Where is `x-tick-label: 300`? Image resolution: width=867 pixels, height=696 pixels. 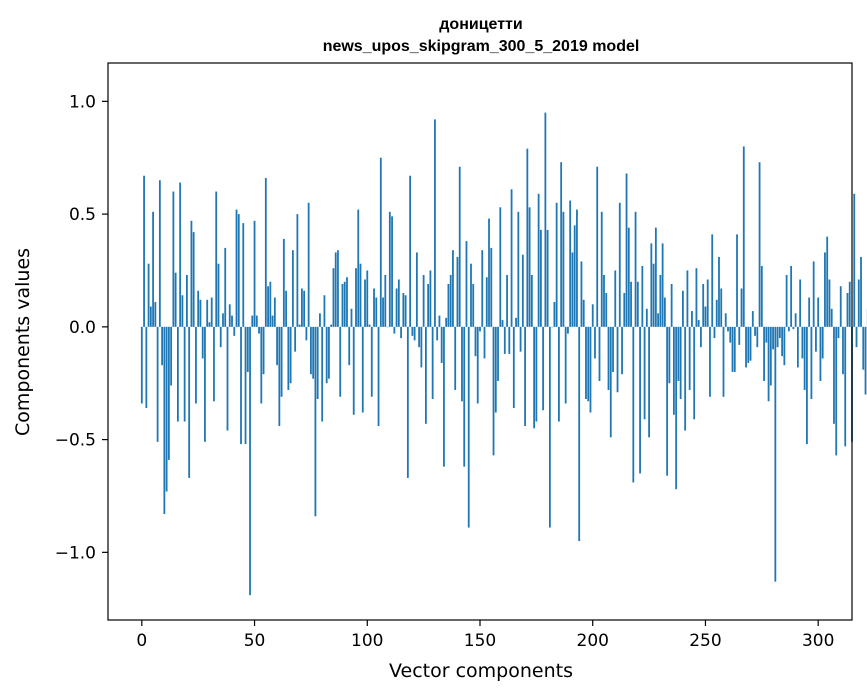
x-tick-label: 300 is located at coordinates (818, 641).